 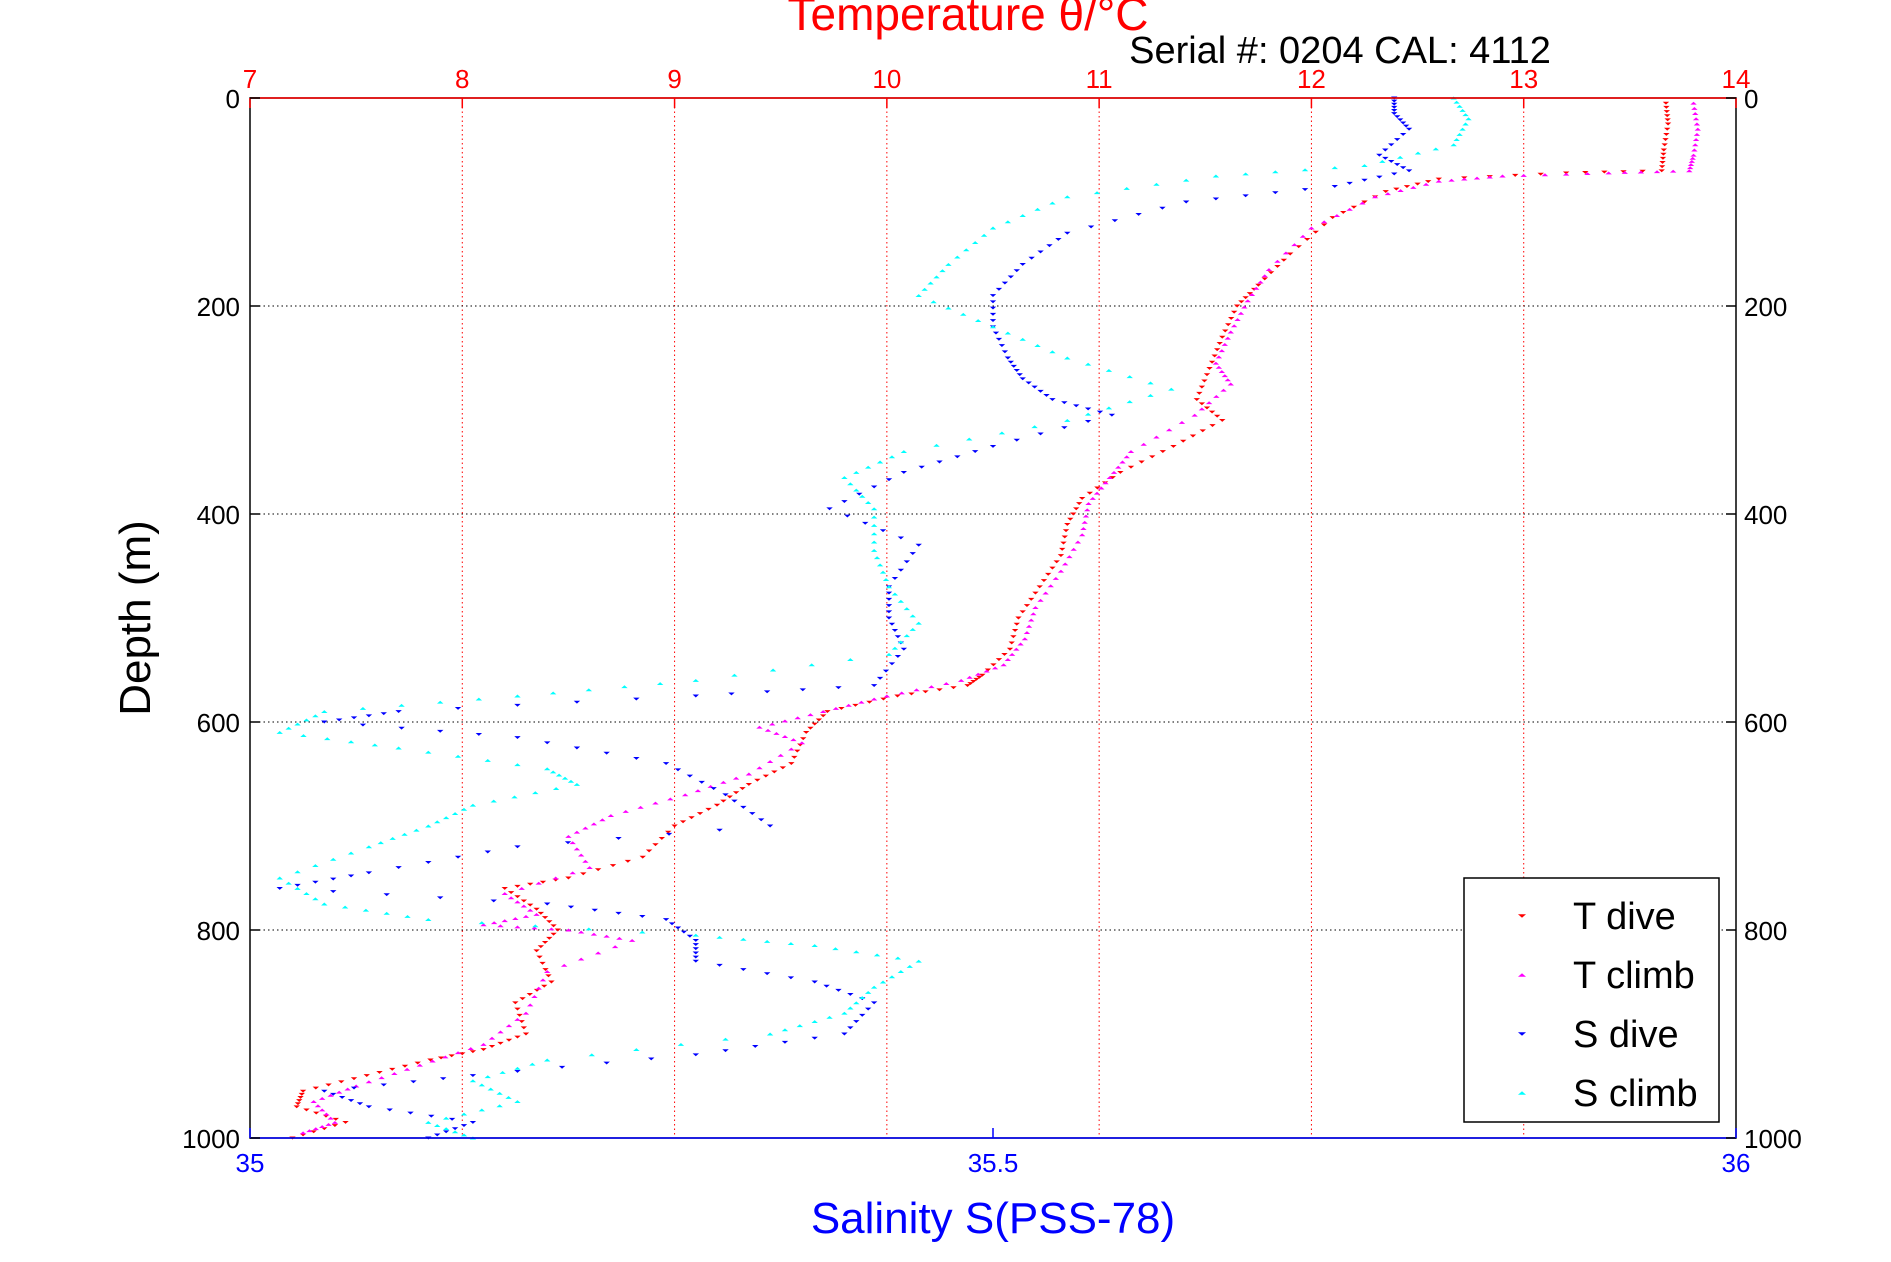 What do you see at coordinates (1591, 1000) in the screenshot?
I see `legend: T dive T climb S dive S climb` at bounding box center [1591, 1000].